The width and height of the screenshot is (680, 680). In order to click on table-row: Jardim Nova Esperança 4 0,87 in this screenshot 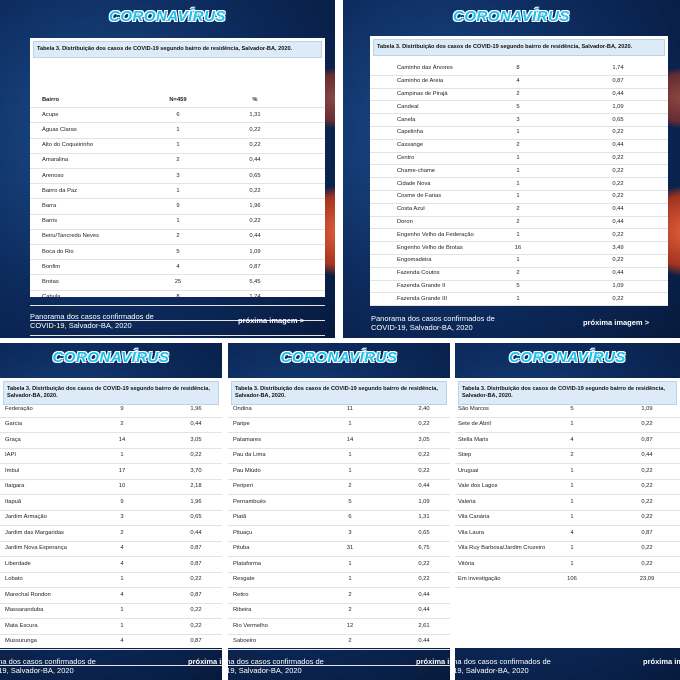, I will do `click(111, 549)`.